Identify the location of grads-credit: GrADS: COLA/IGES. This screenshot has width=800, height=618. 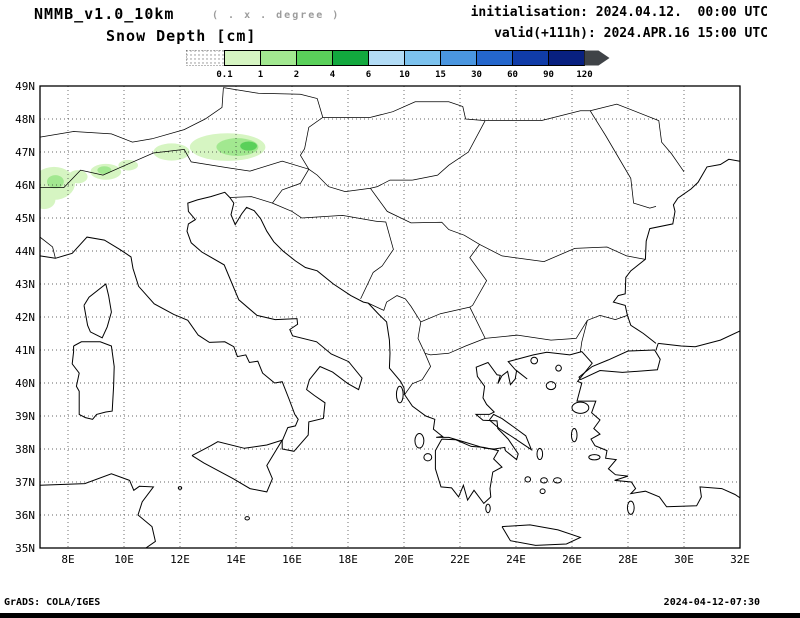
(52, 602).